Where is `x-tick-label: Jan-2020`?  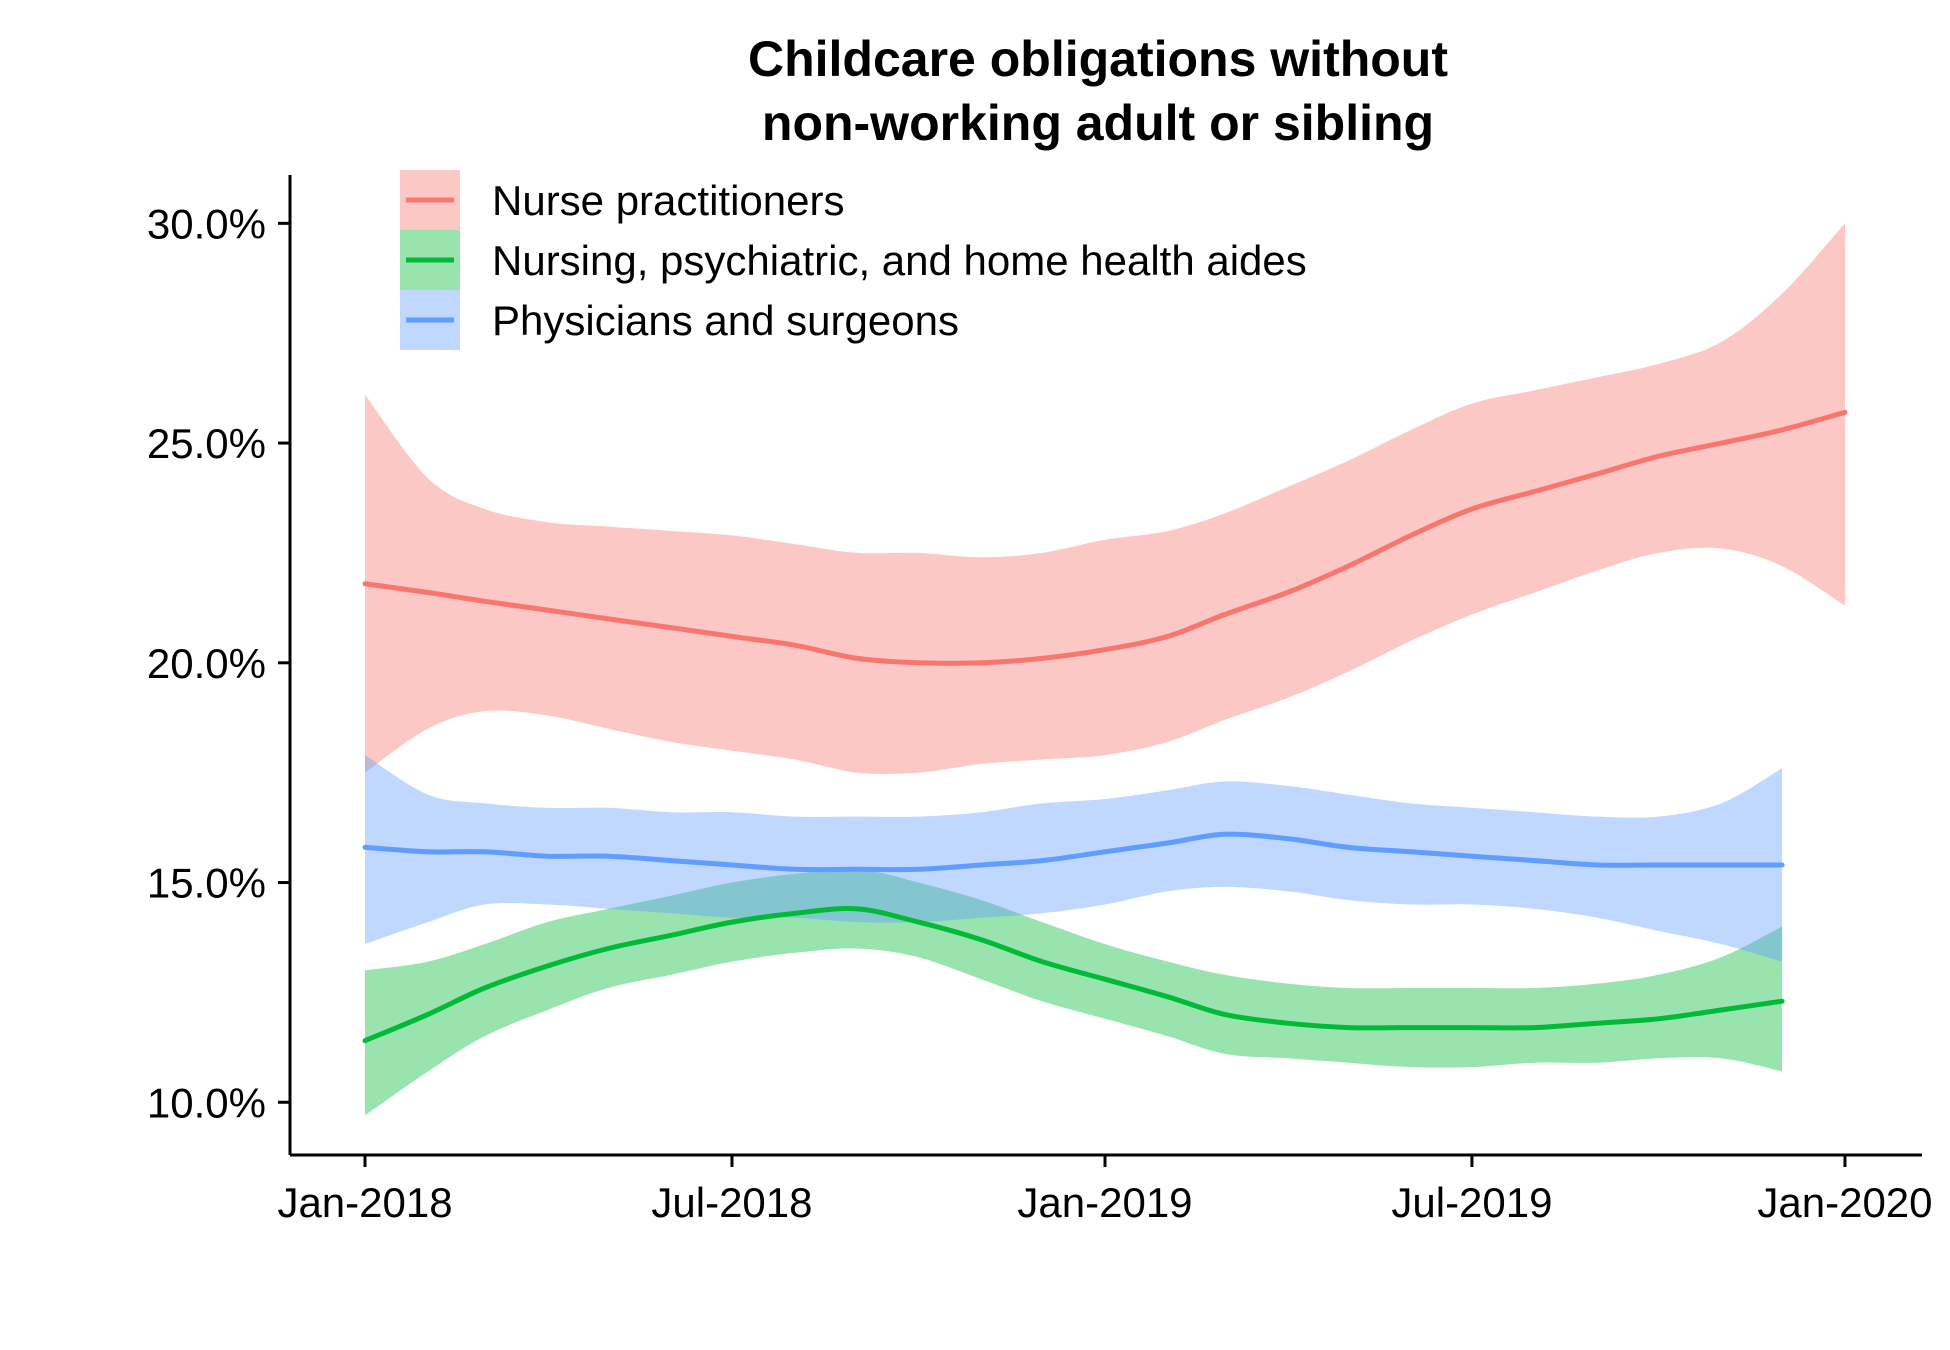 x-tick-label: Jan-2020 is located at coordinates (1844, 1202).